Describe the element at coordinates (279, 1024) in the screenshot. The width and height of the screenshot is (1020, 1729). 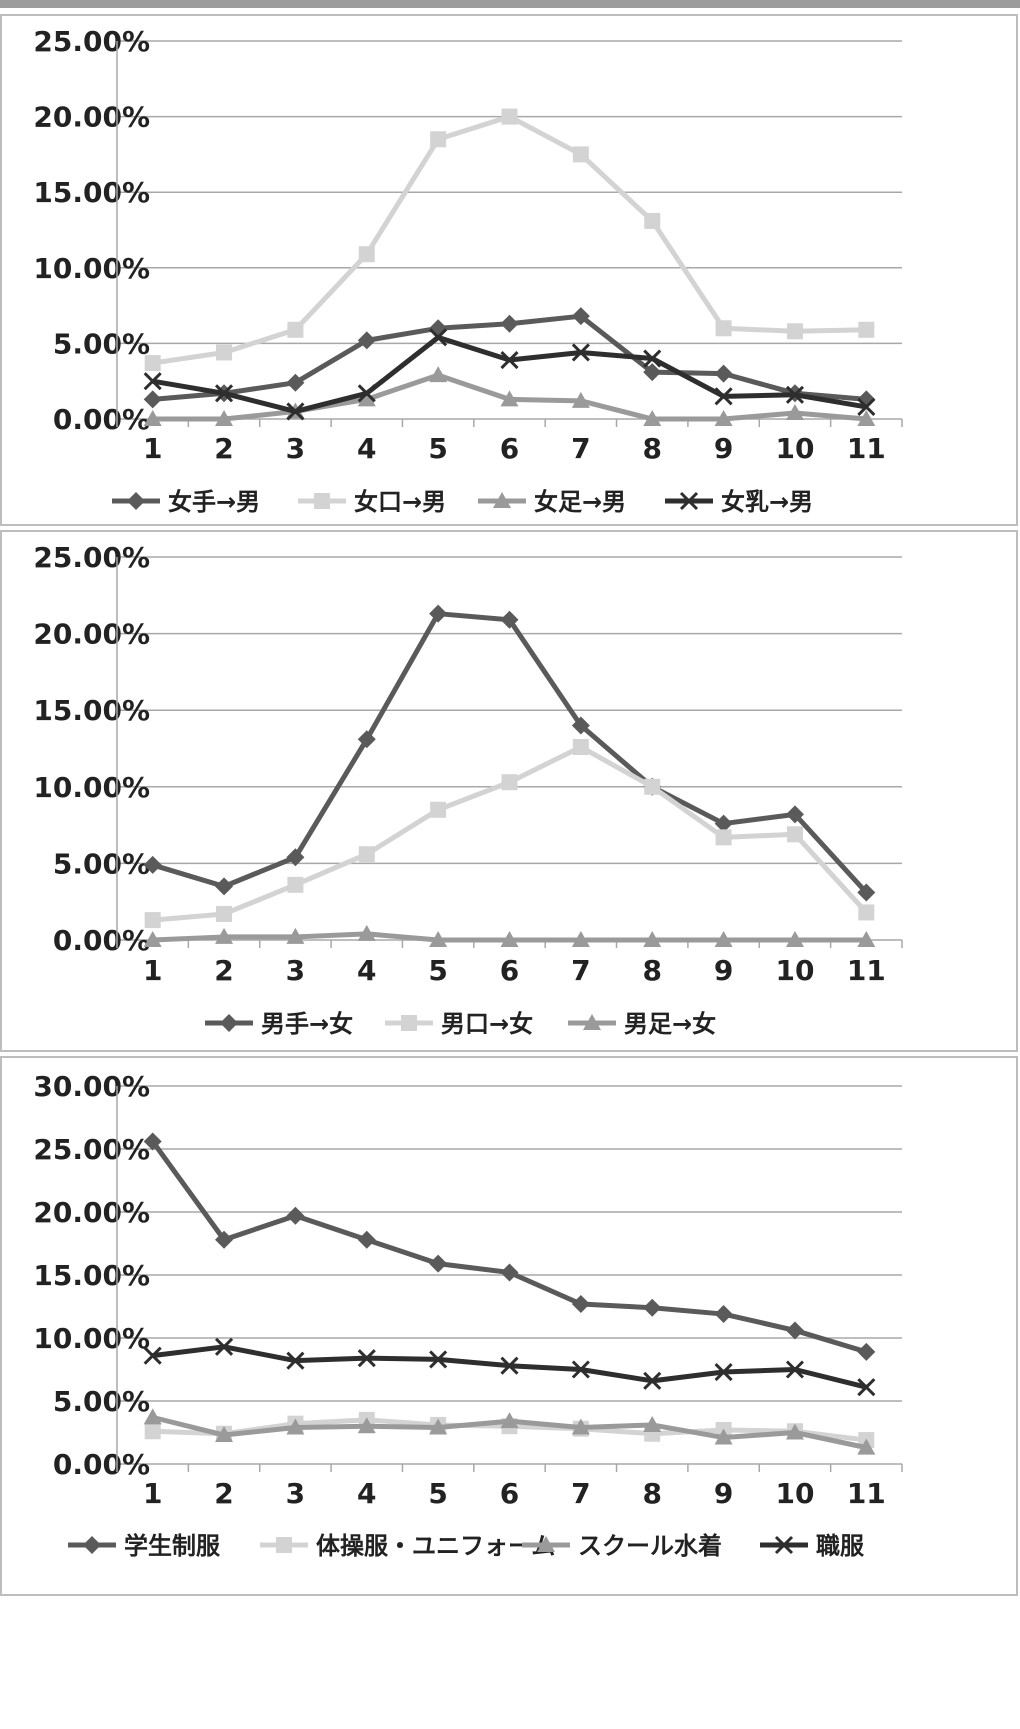
I see `legend-item-1: 男手→女` at that location.